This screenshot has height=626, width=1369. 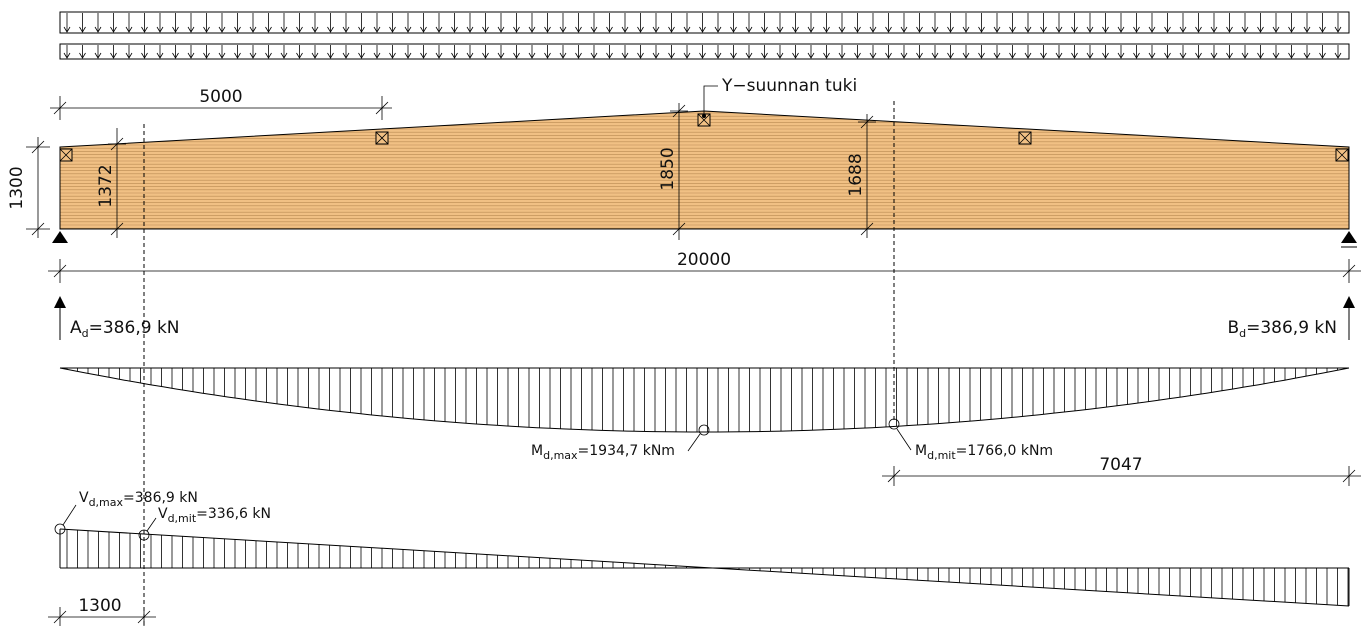 I want to click on dimension-shear-check-distance: 1300, so click(x=102, y=611).